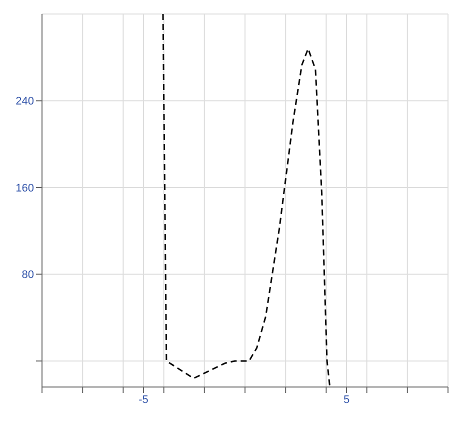  What do you see at coordinates (346, 400) in the screenshot?
I see `x-tick-label: 5` at bounding box center [346, 400].